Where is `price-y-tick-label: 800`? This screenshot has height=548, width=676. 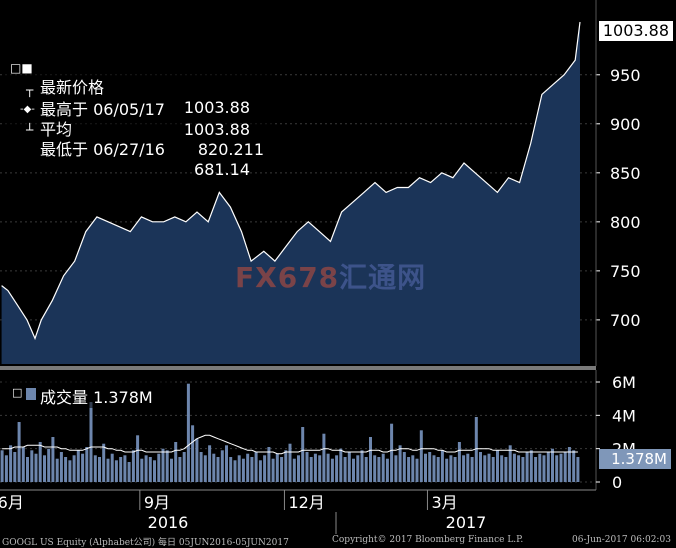 price-y-tick-label: 800 is located at coordinates (625, 222).